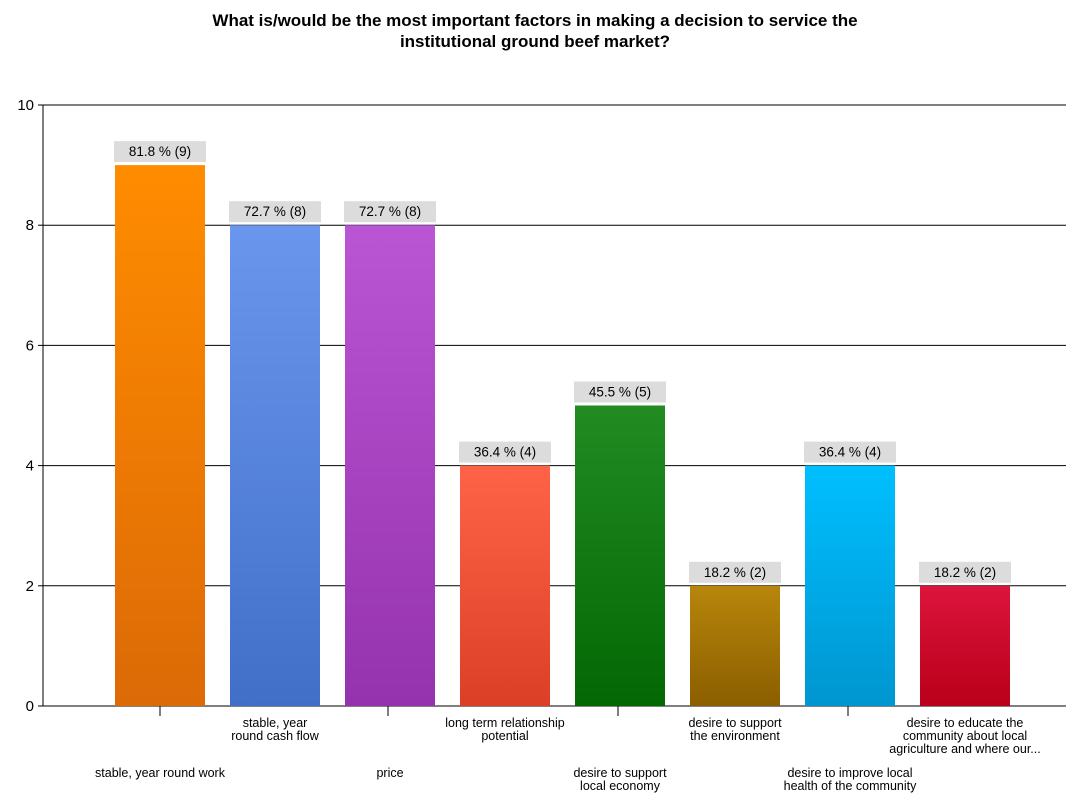  What do you see at coordinates (25, 105) in the screenshot?
I see `y-tick-label: 10` at bounding box center [25, 105].